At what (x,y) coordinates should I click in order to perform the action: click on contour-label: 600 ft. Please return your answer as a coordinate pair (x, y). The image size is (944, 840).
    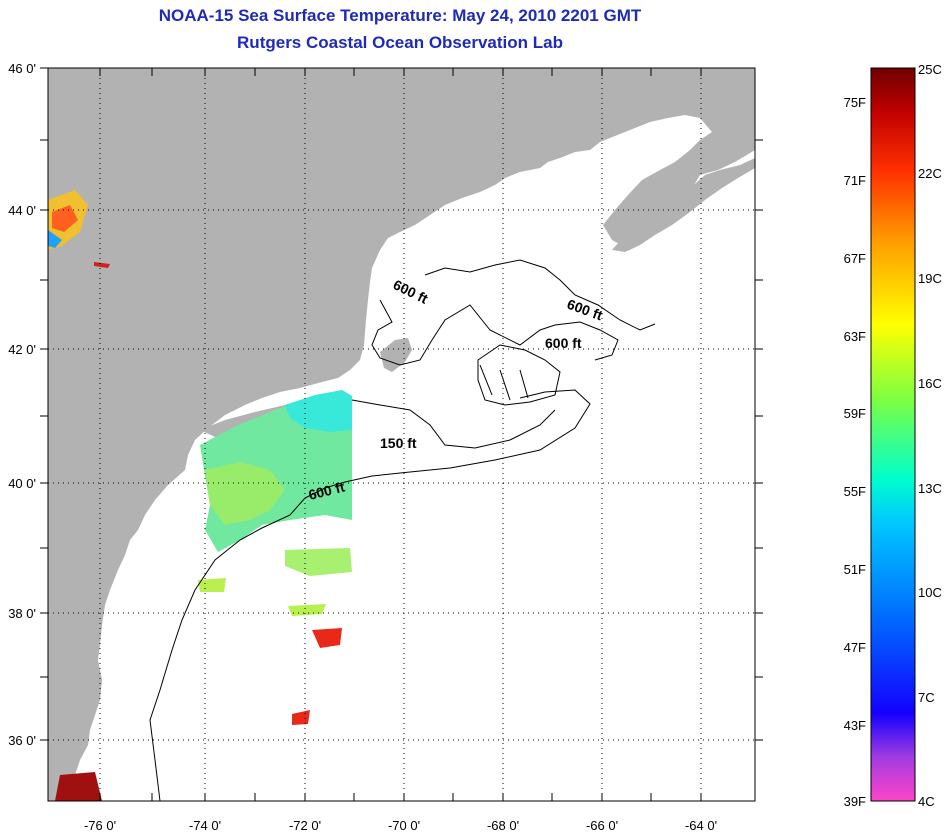
    Looking at the image, I should click on (563, 343).